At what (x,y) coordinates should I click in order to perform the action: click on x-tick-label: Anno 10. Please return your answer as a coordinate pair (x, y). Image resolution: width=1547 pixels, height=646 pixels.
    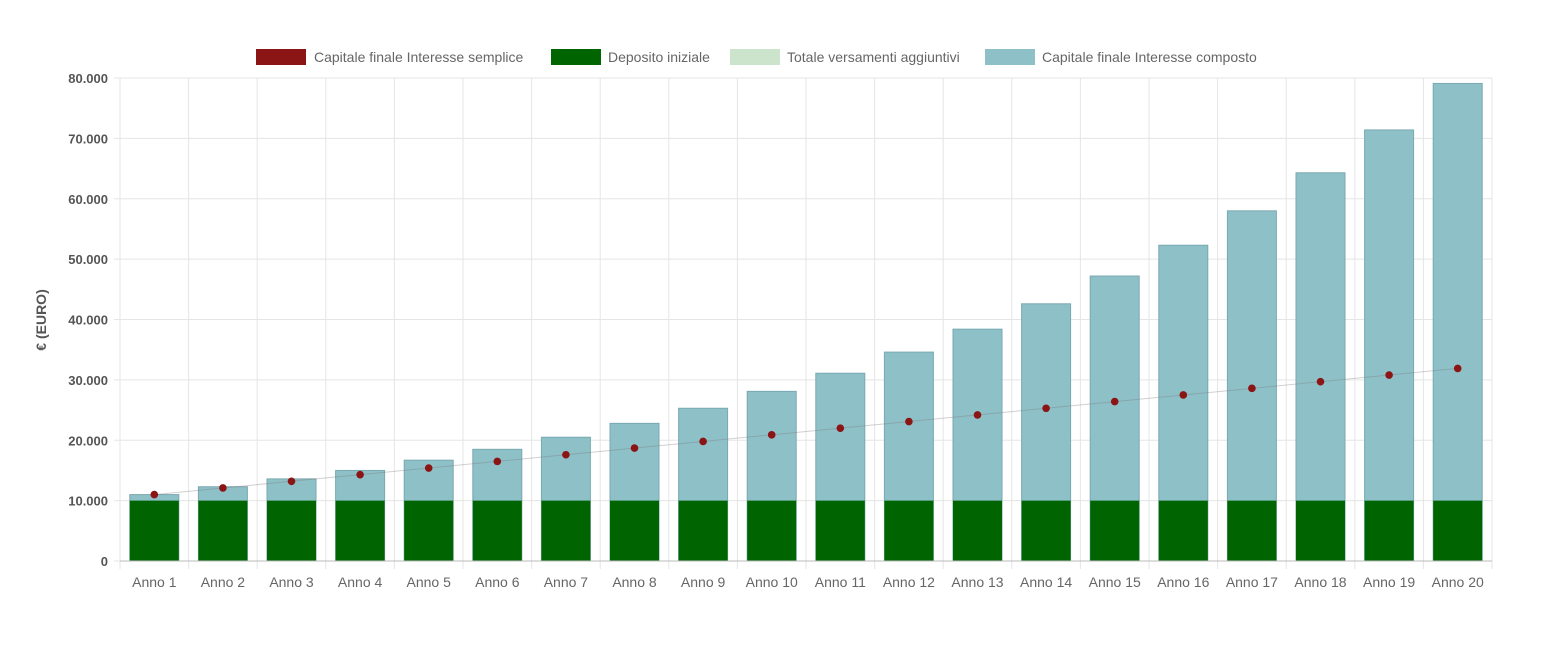
    Looking at the image, I should click on (772, 582).